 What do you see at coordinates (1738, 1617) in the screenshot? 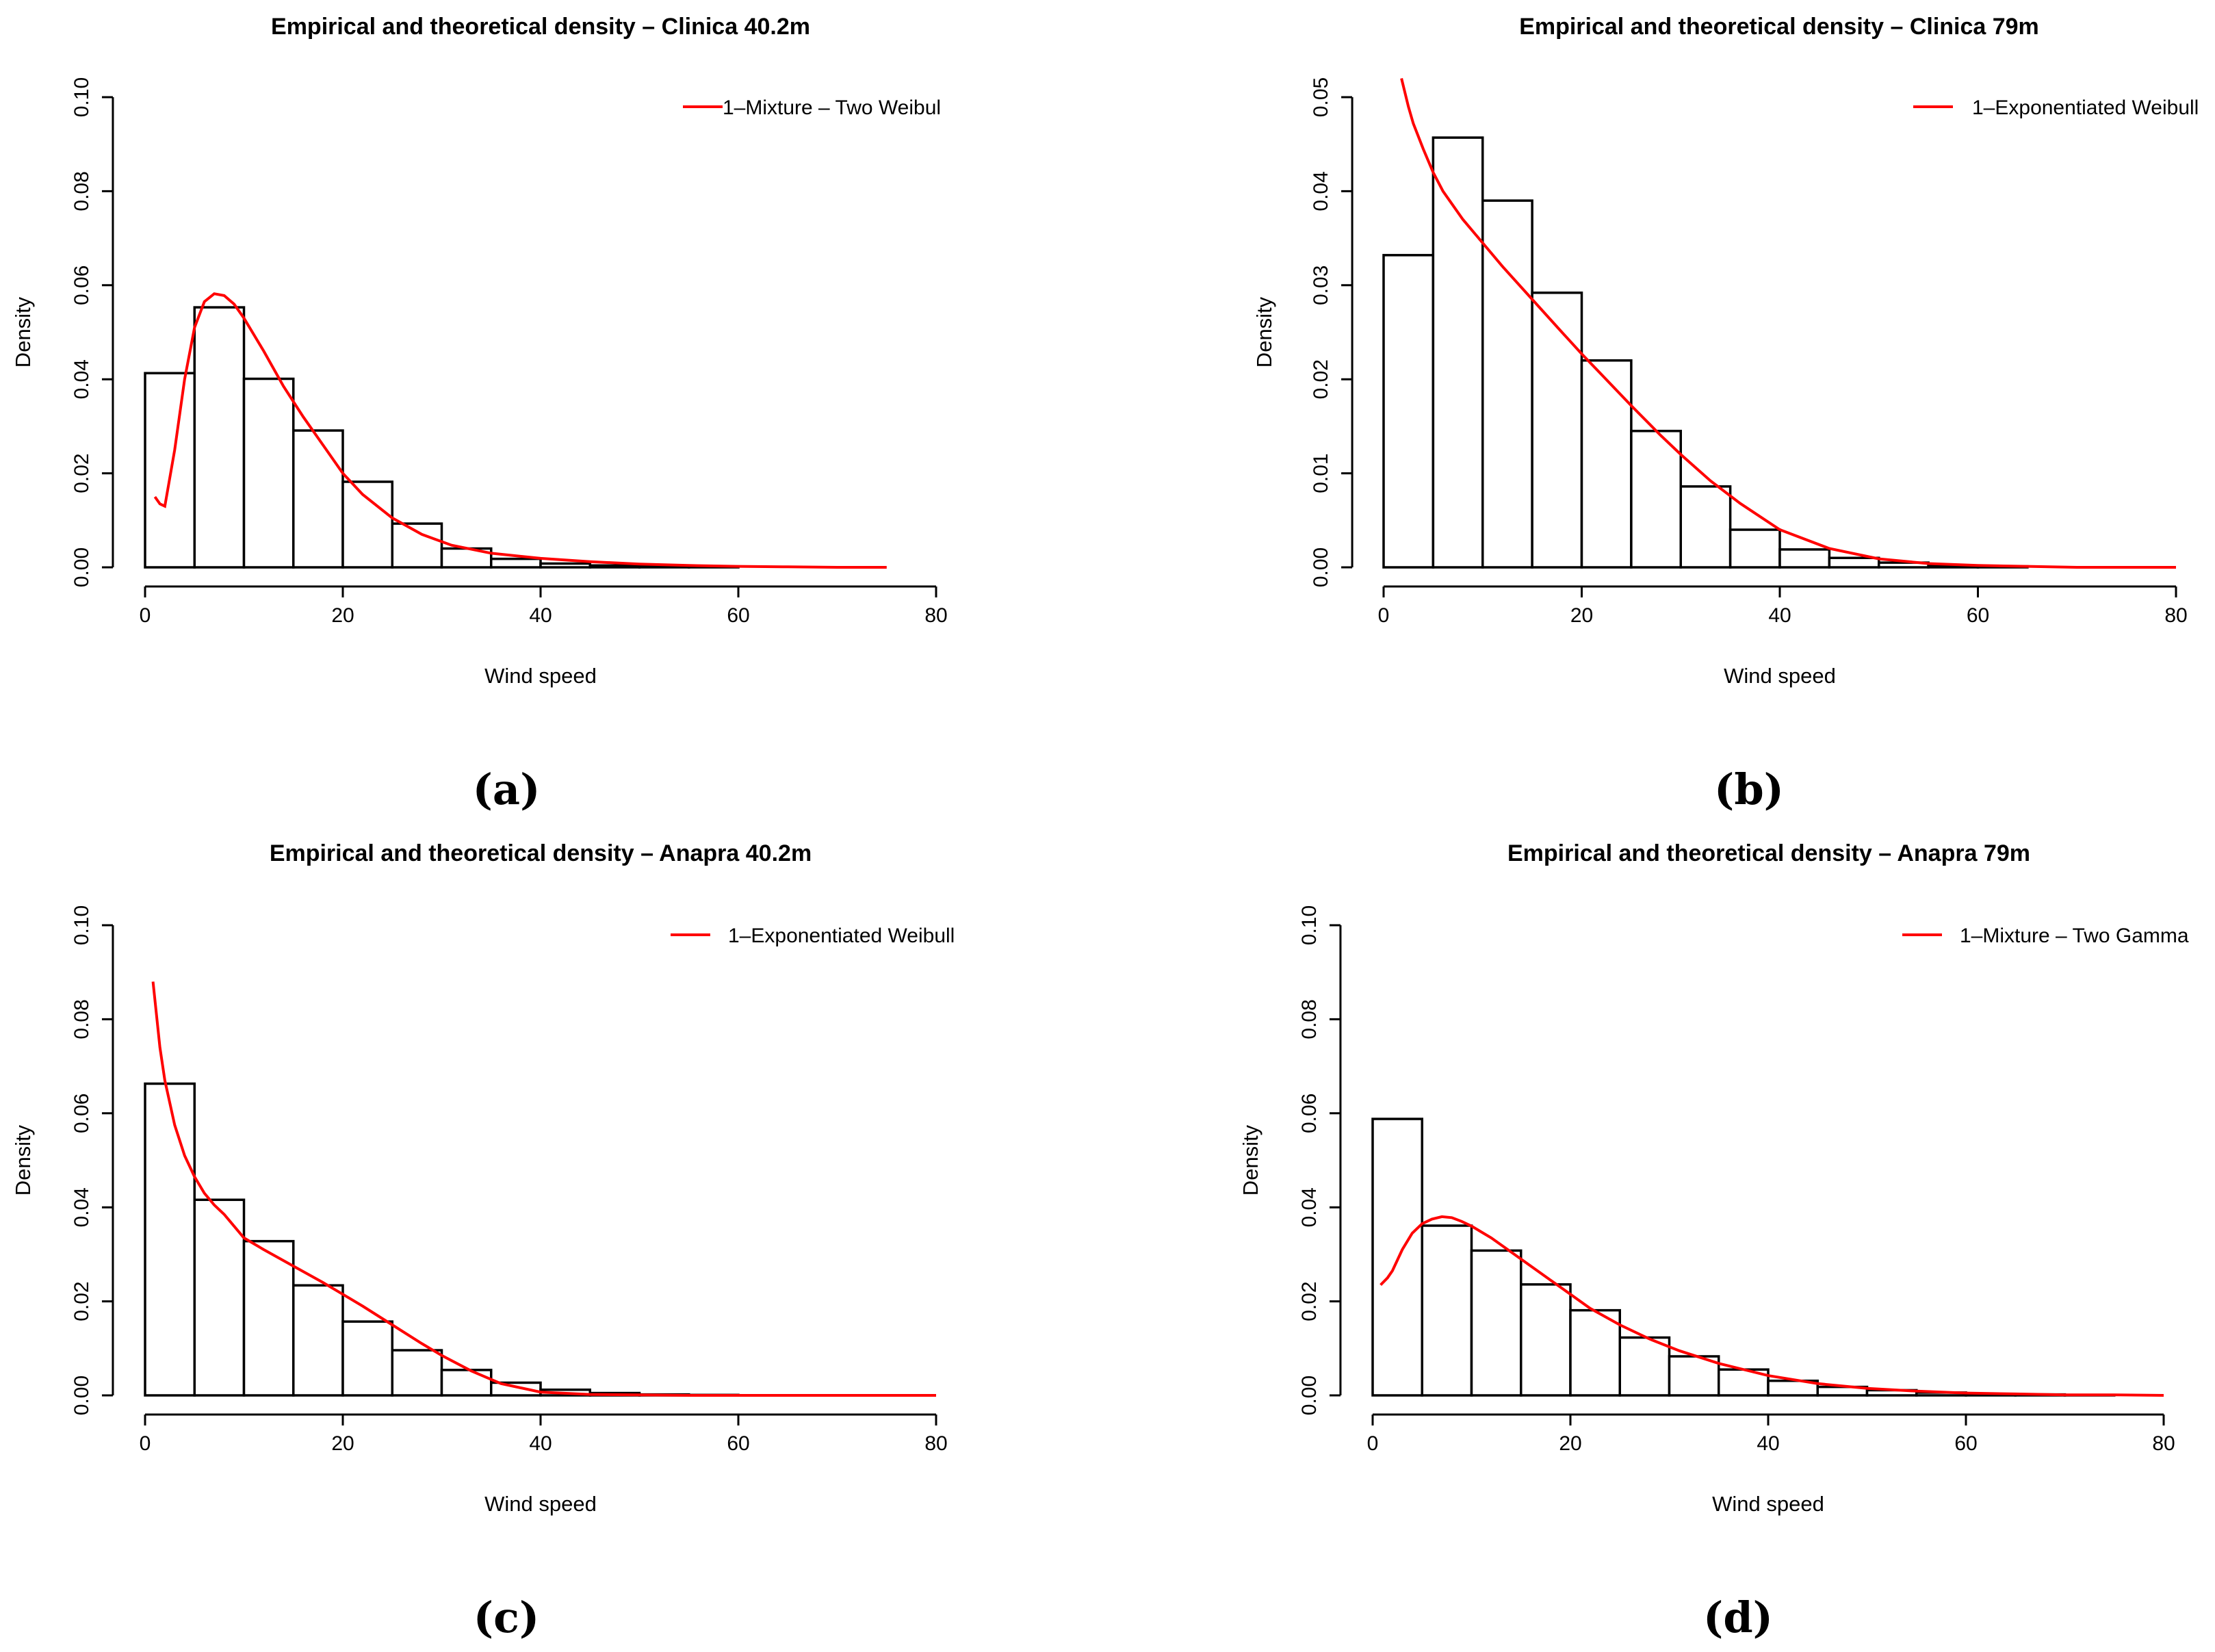
I see `panel-label: (d)` at bounding box center [1738, 1617].